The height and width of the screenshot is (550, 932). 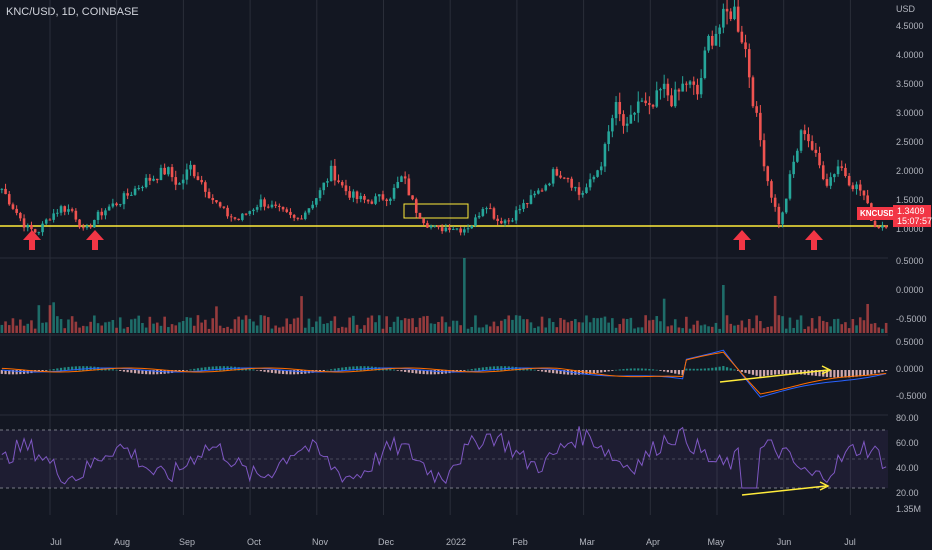 I want to click on time-axis-label: Jul, so click(x=56, y=542).